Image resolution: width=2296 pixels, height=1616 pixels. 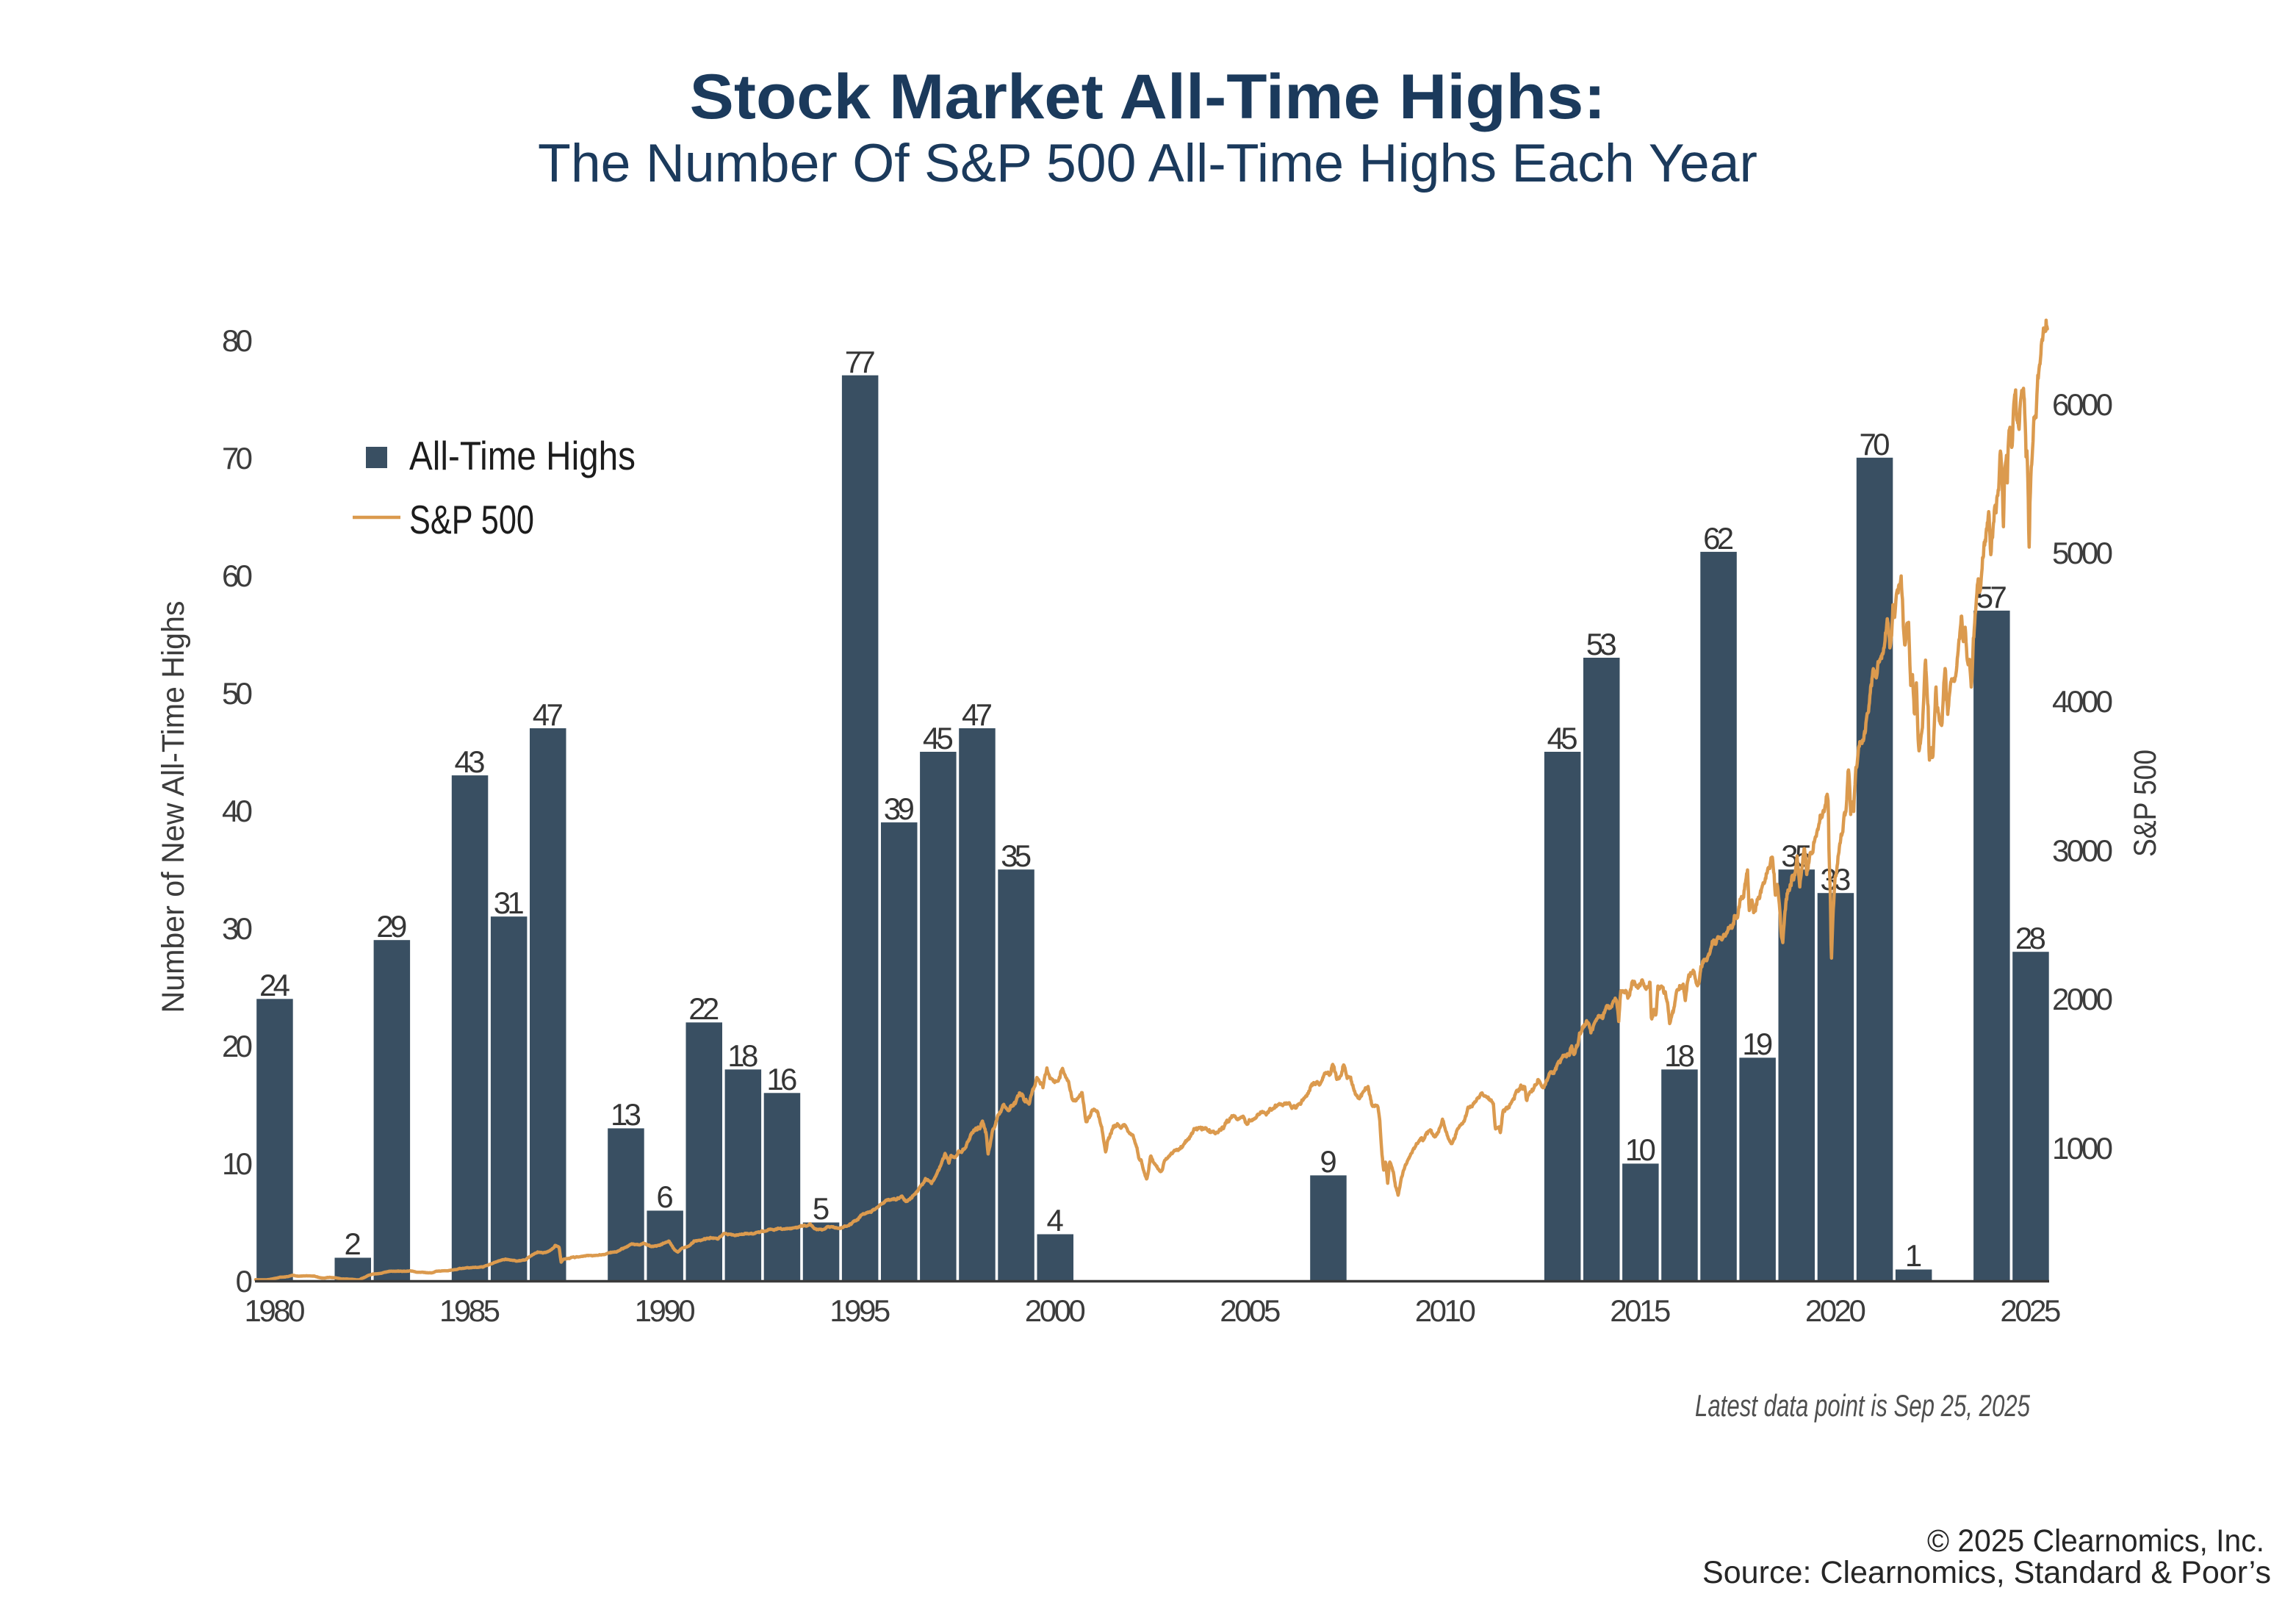 I want to click on svg-text: 22, so click(x=703, y=1008).